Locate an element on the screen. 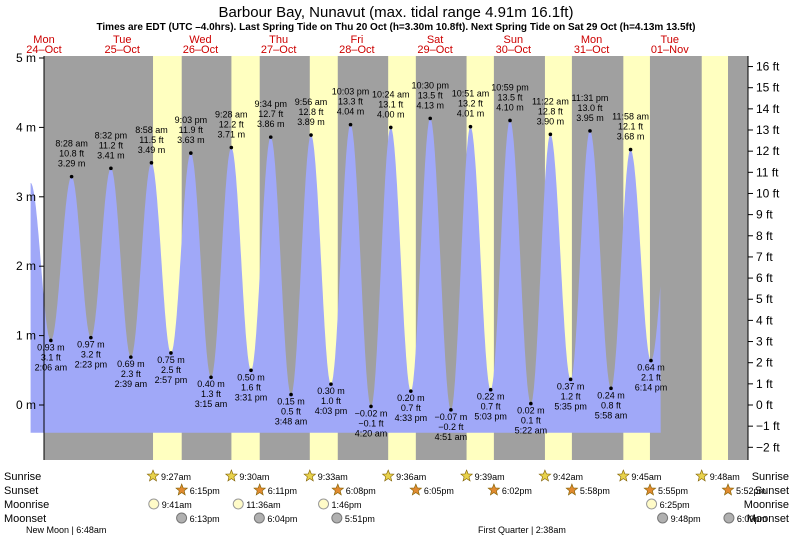  low-tide-label: 2.1 ft is located at coordinates (651, 378).